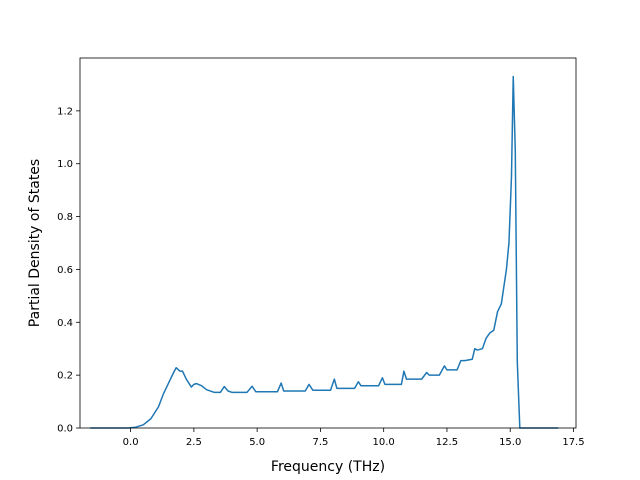  I want to click on x-tick-label: 7.5, so click(320, 442).